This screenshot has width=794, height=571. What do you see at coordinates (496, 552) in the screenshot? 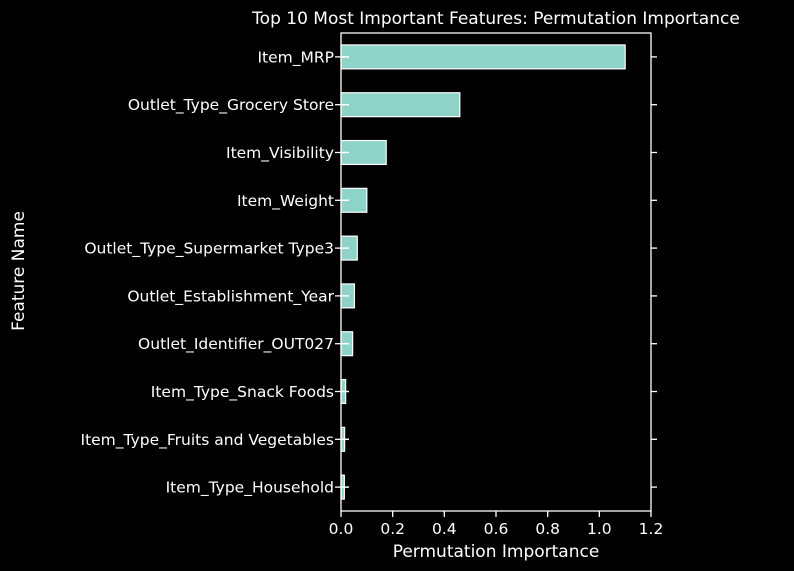
I see `x-axis-label: Permutation Importance` at bounding box center [496, 552].